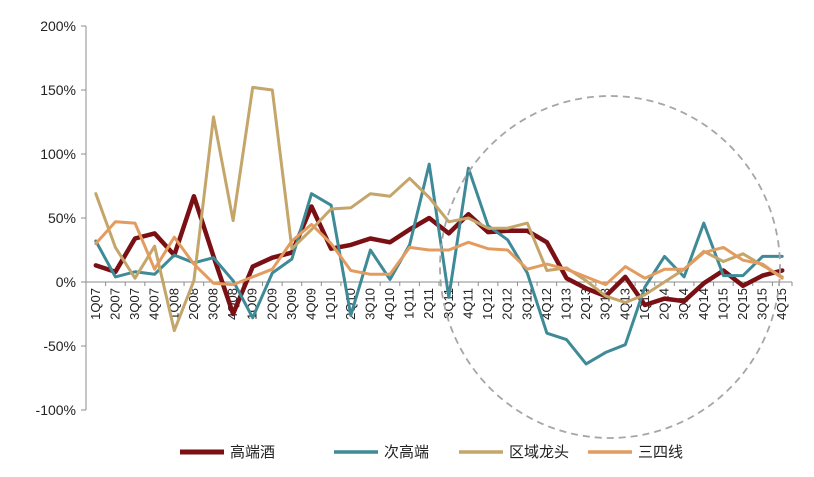 The image size is (814, 477). Describe the element at coordinates (526, 304) in the screenshot. I see `x-tick-label: 3Q12` at that location.